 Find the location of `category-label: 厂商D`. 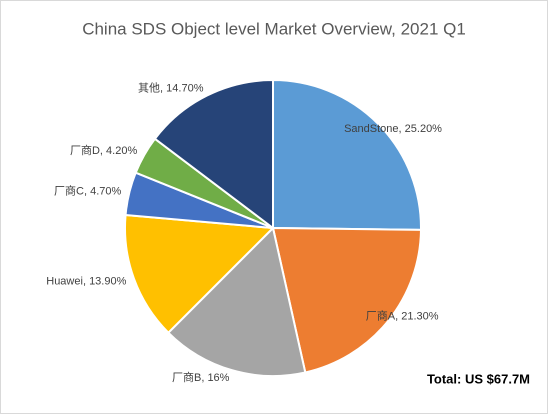

category-label: 厂商D is located at coordinates (85, 150).